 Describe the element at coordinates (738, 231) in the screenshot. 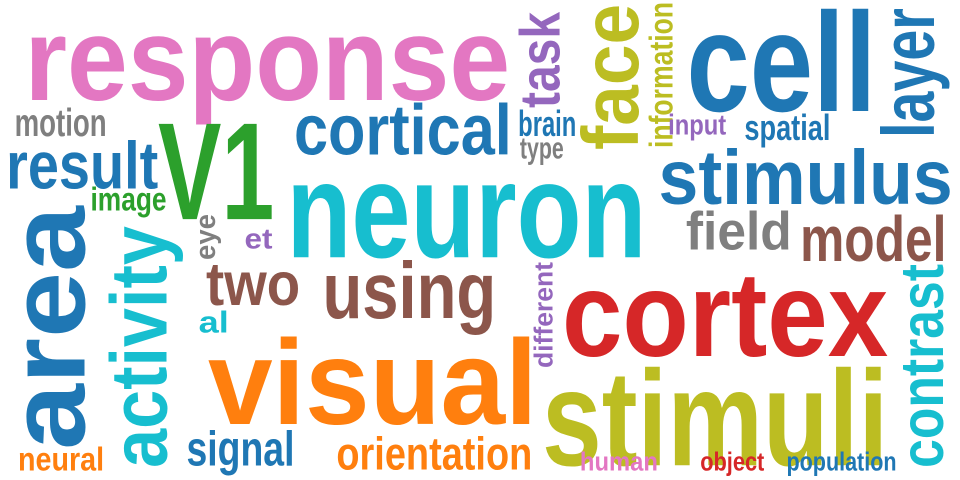

I see `word-field: field` at that location.